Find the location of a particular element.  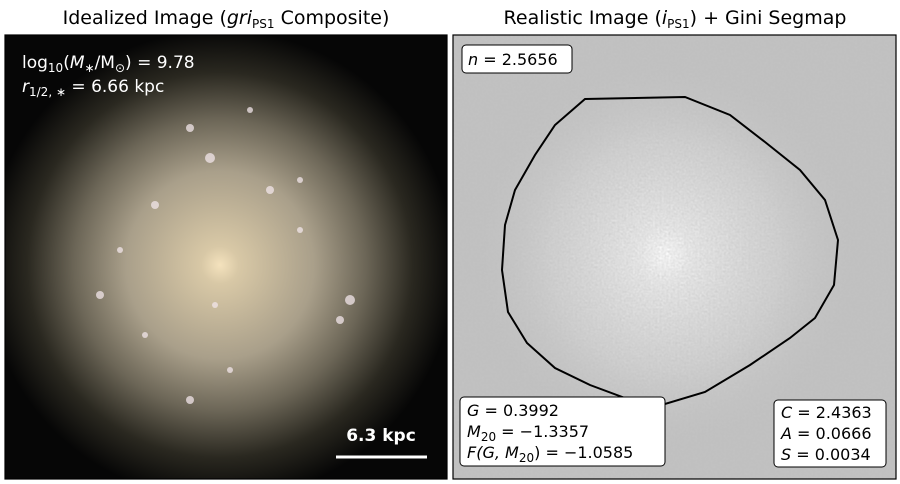

label-part: r is located at coordinates (26, 87).